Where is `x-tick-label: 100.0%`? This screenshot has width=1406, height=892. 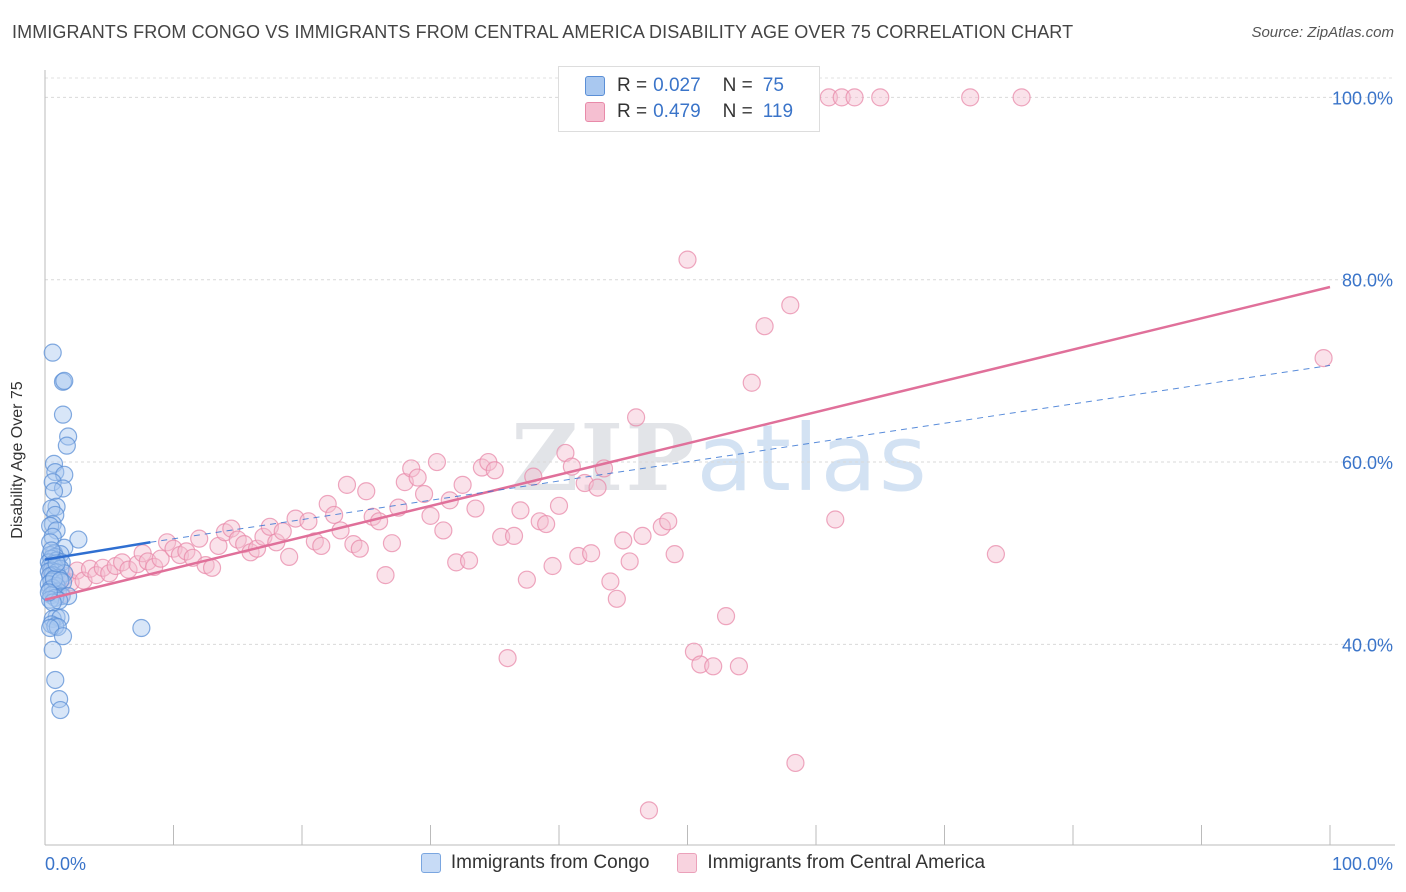
x-tick-label: 100.0% is located at coordinates (1362, 864).